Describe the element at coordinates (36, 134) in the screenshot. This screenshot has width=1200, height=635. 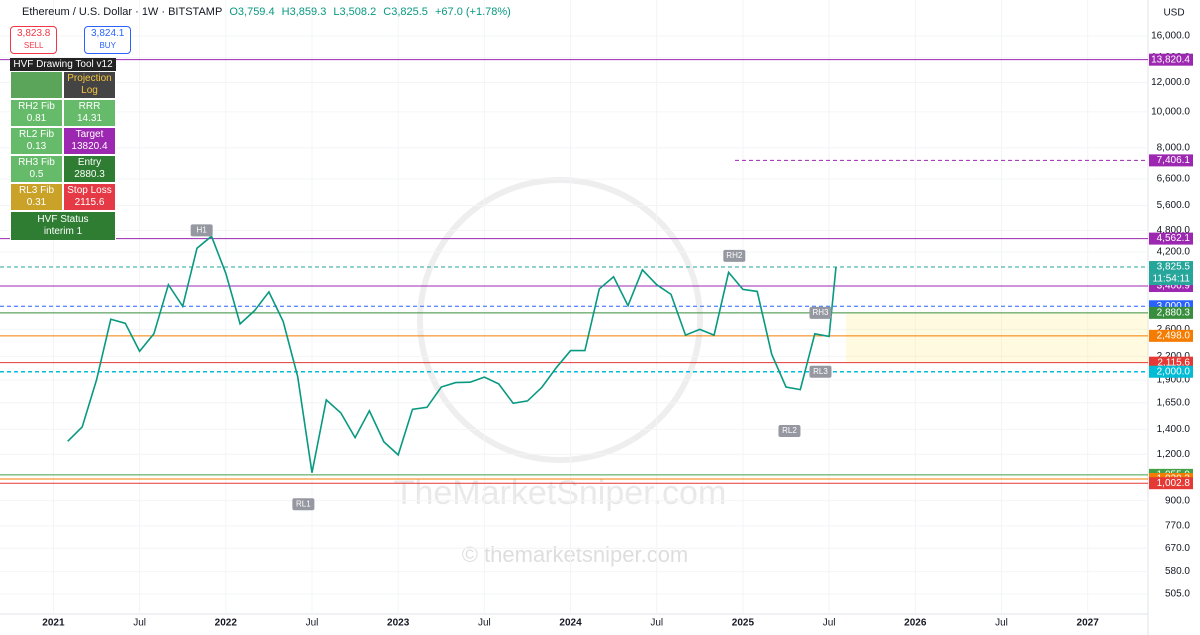
I see `cell-label: RL2 Fib` at that location.